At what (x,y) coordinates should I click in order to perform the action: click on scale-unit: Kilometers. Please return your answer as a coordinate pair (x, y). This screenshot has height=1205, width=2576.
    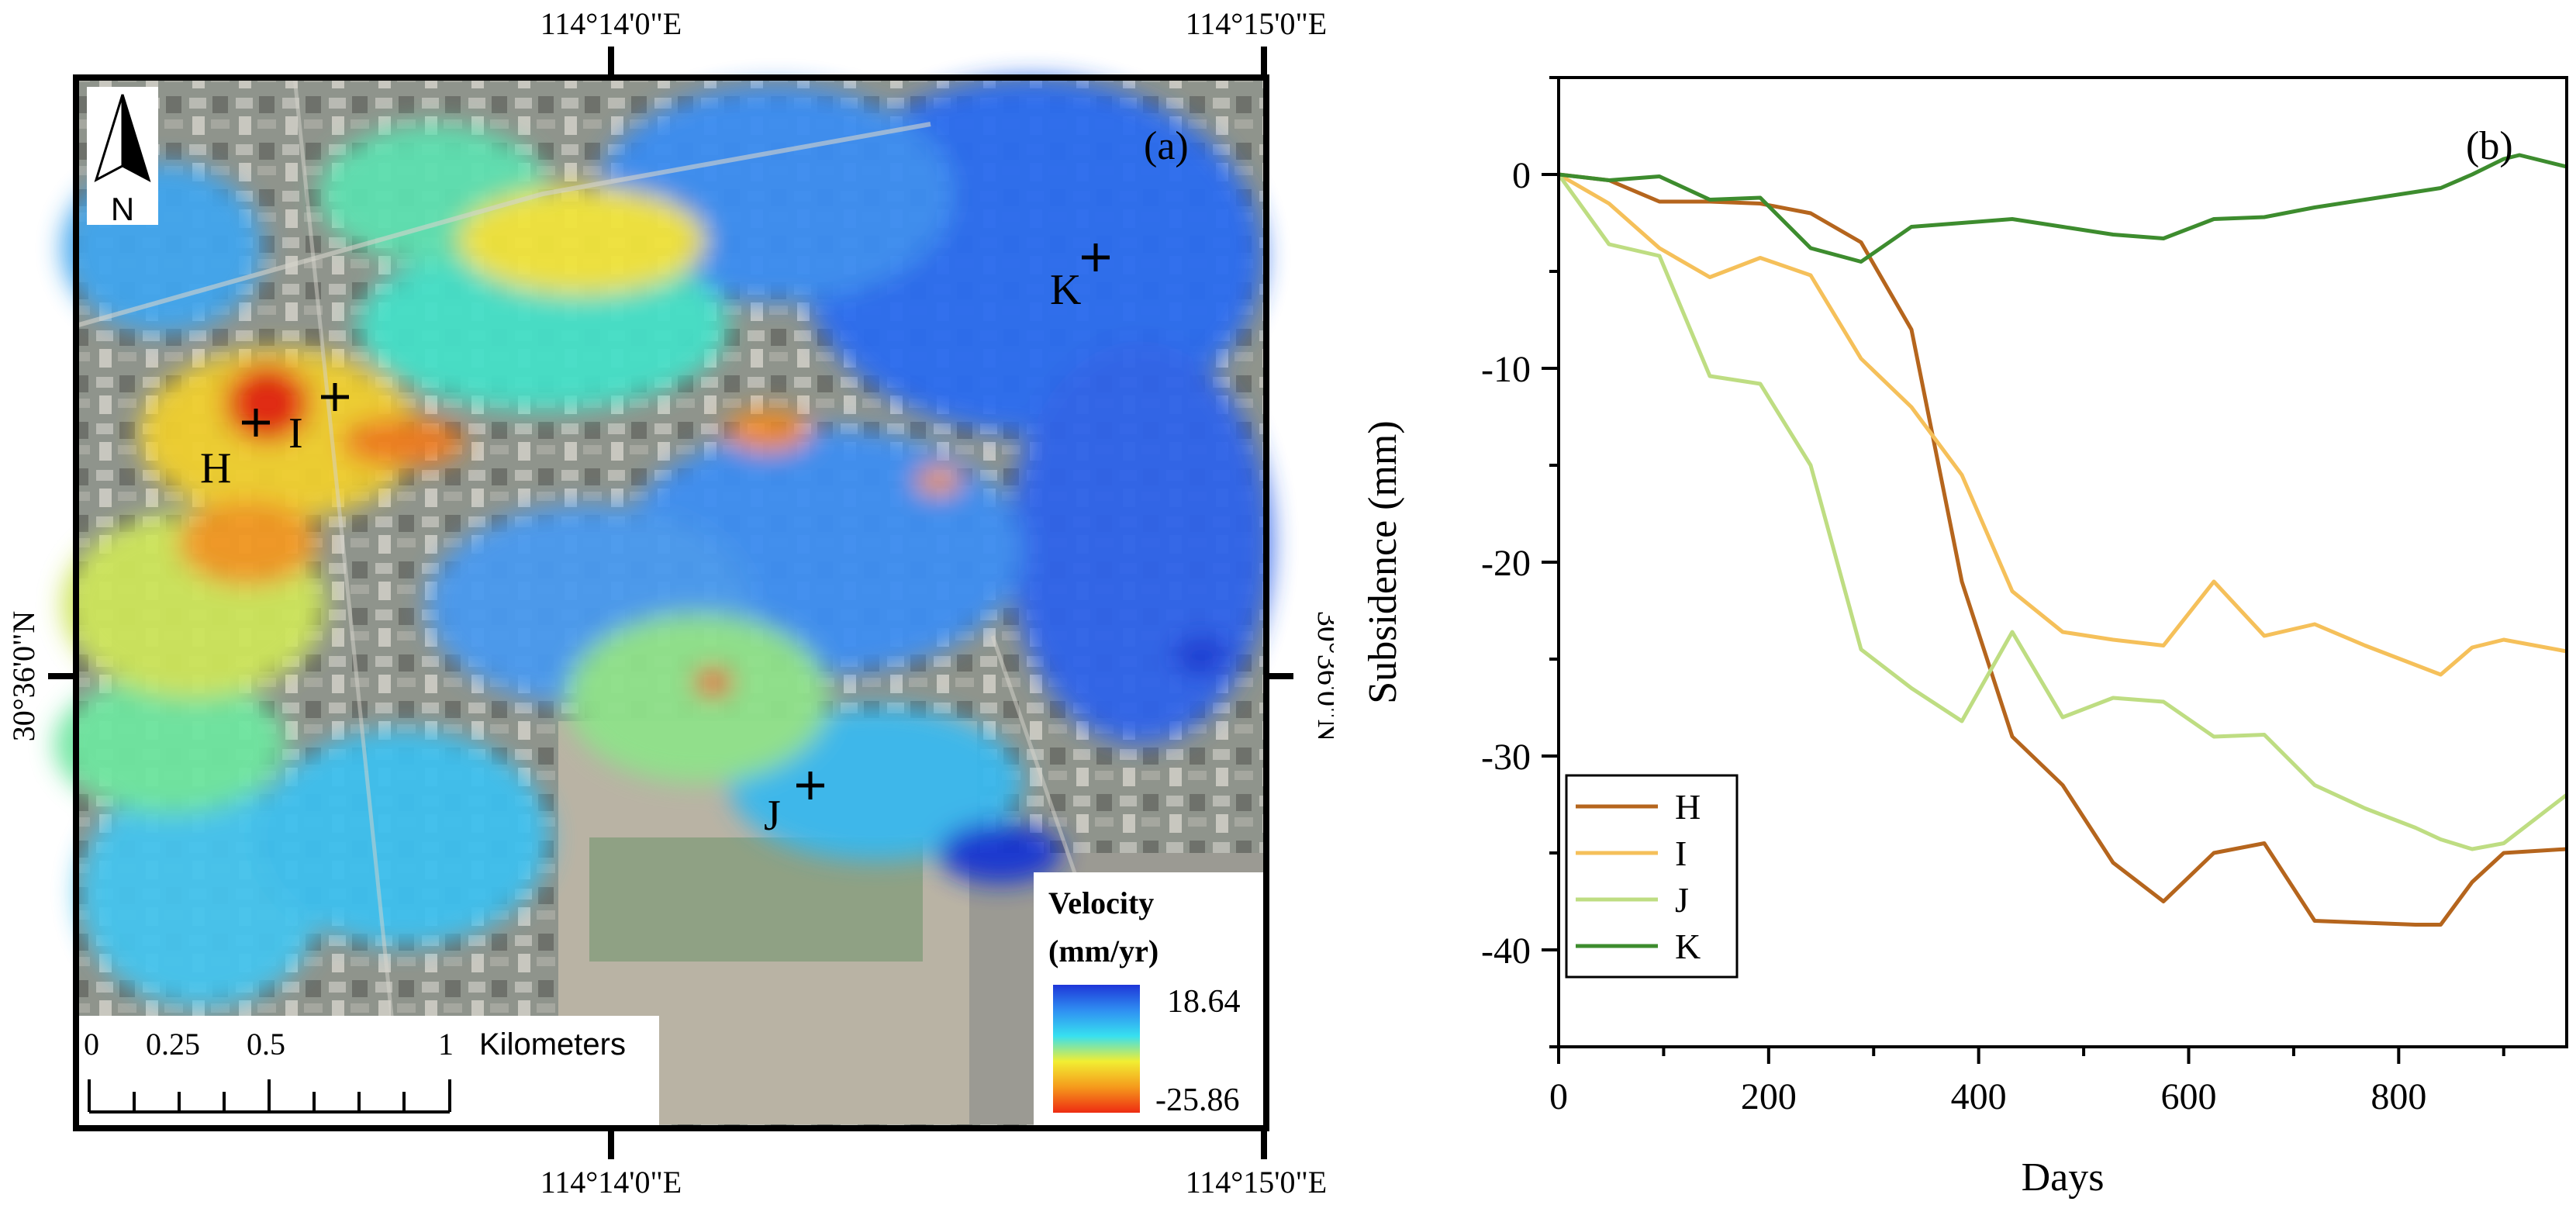
    Looking at the image, I should click on (552, 1044).